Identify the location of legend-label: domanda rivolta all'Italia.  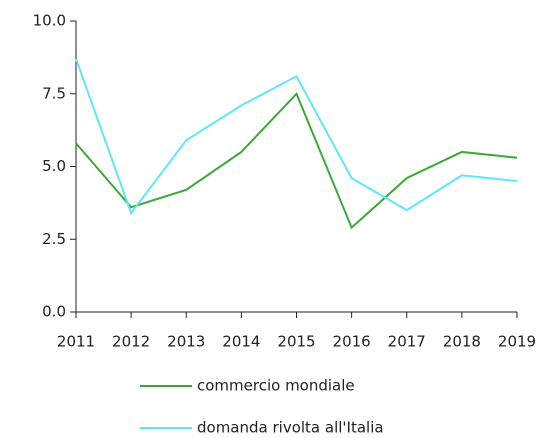
(290, 428).